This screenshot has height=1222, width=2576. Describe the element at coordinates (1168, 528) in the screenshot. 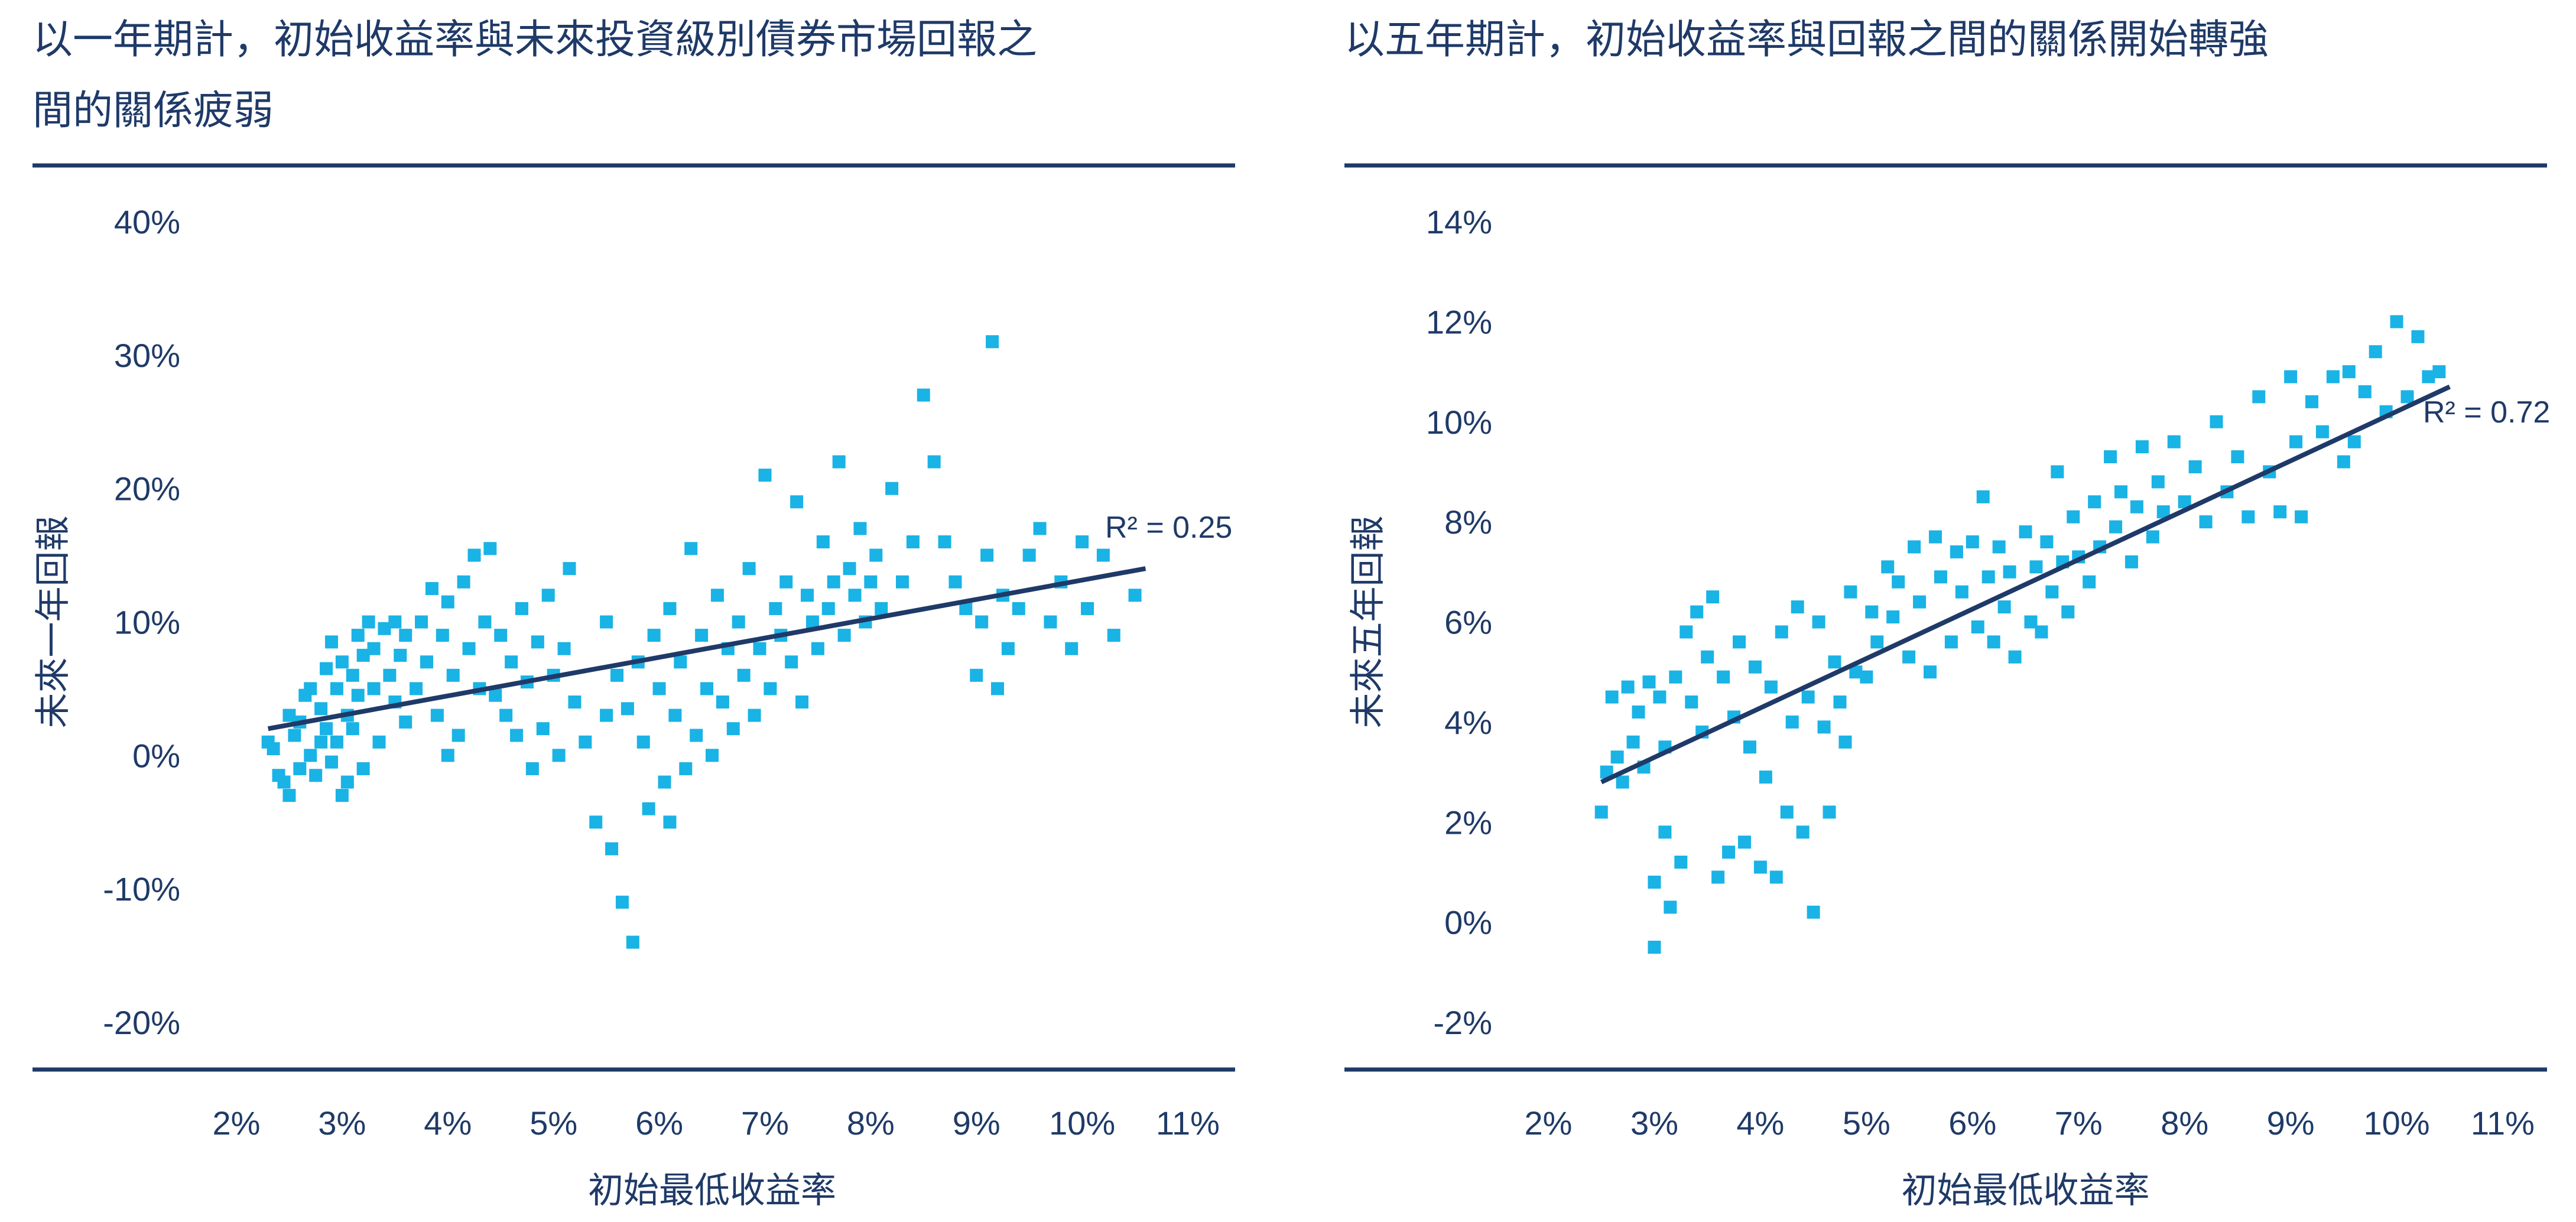

I see `r-squared-label: R² = 0.25` at that location.